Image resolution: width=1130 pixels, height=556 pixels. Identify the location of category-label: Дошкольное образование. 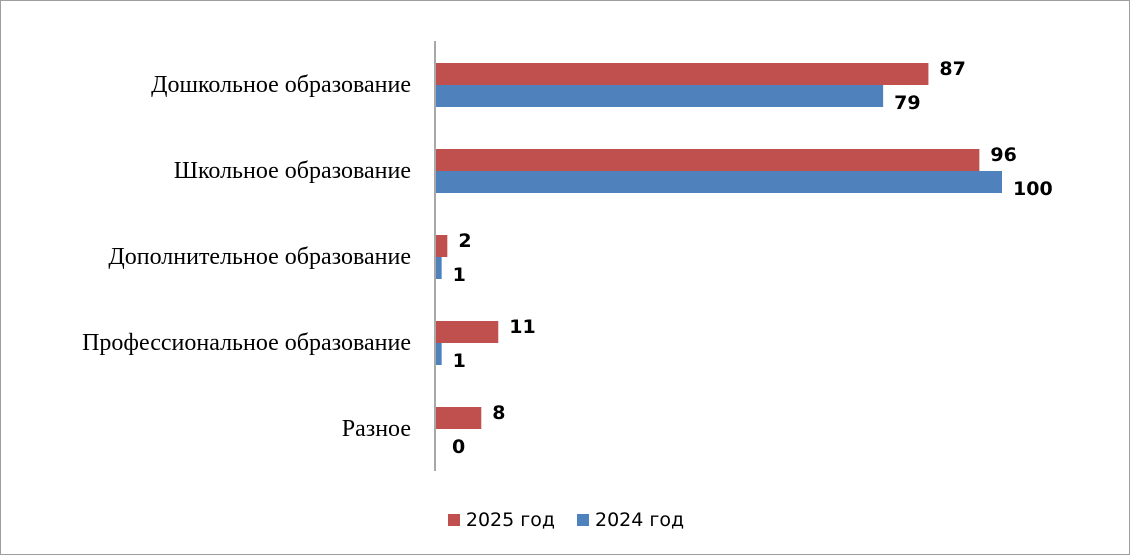
(281, 85).